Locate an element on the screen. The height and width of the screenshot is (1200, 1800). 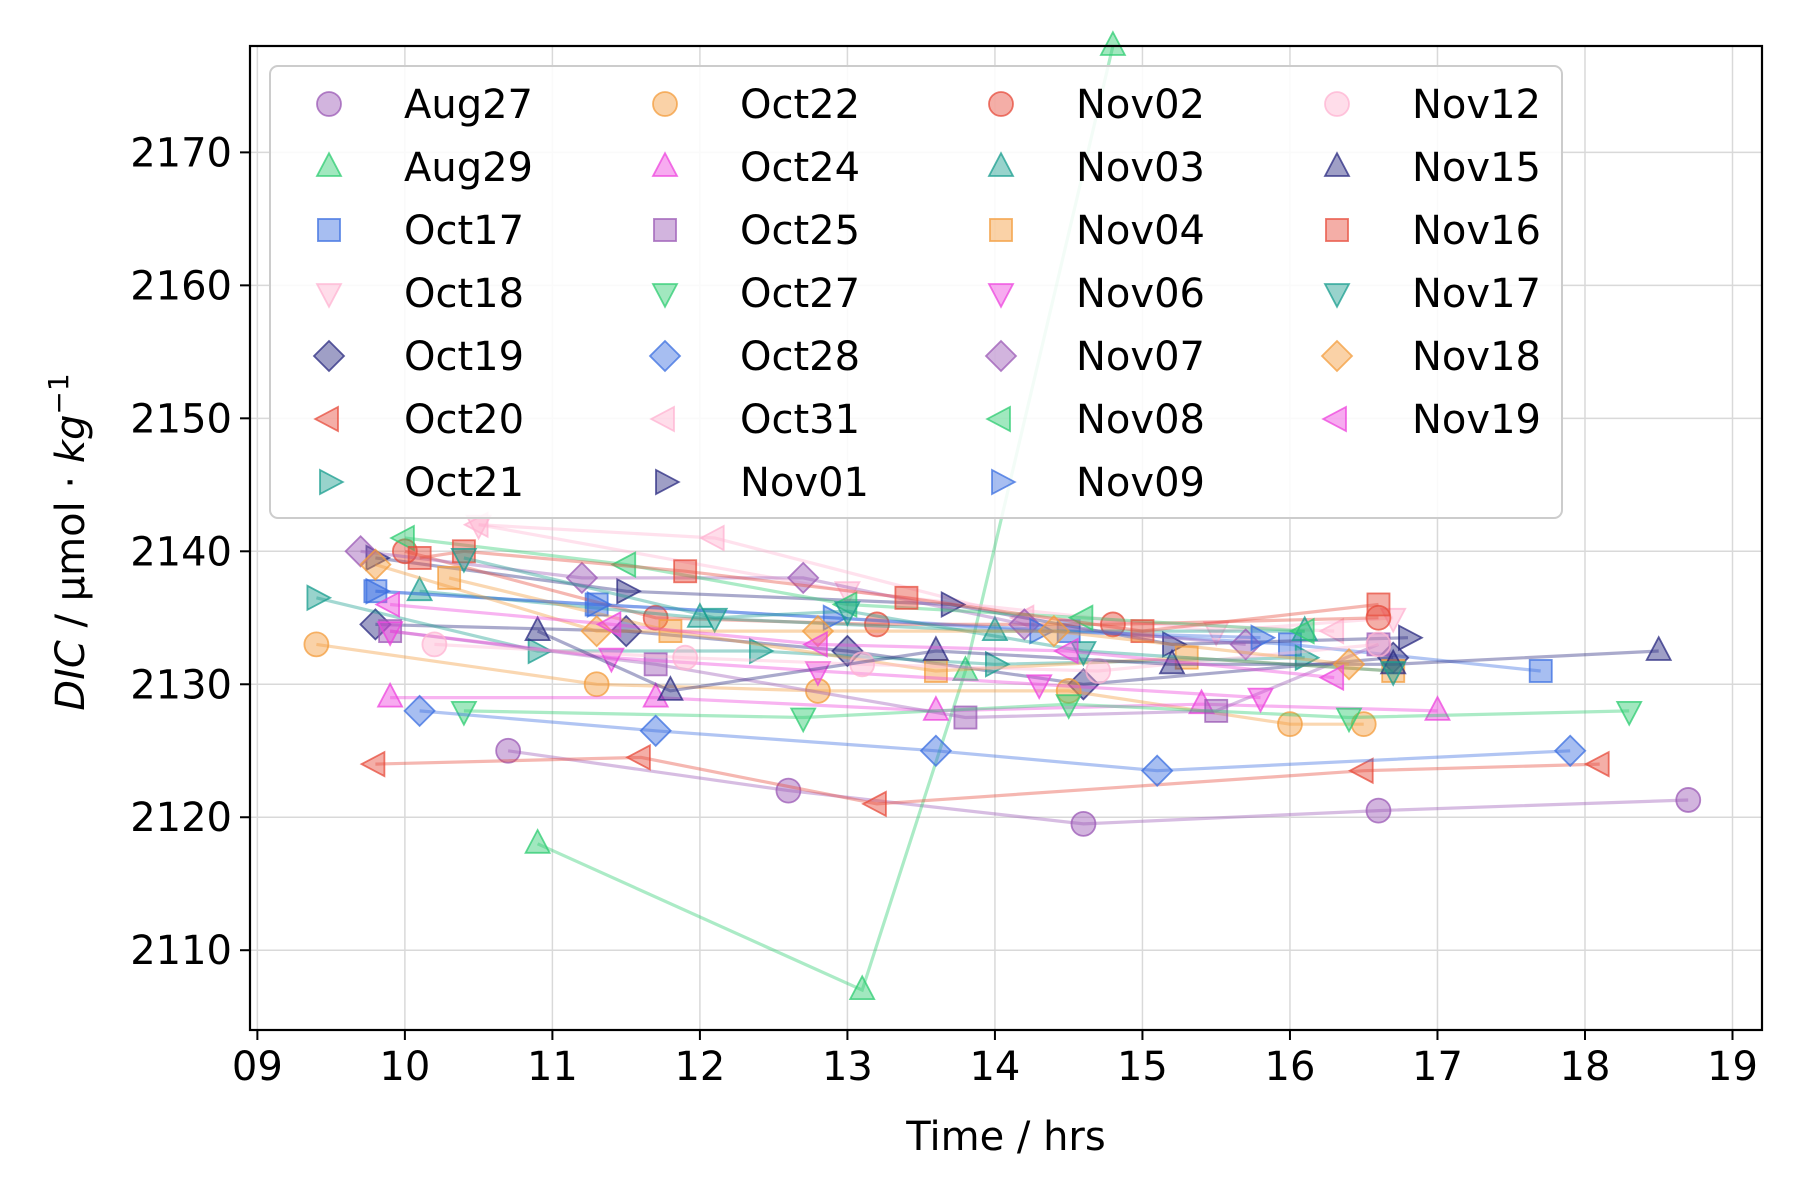
series-line-oct19 is located at coordinates (884, 654).